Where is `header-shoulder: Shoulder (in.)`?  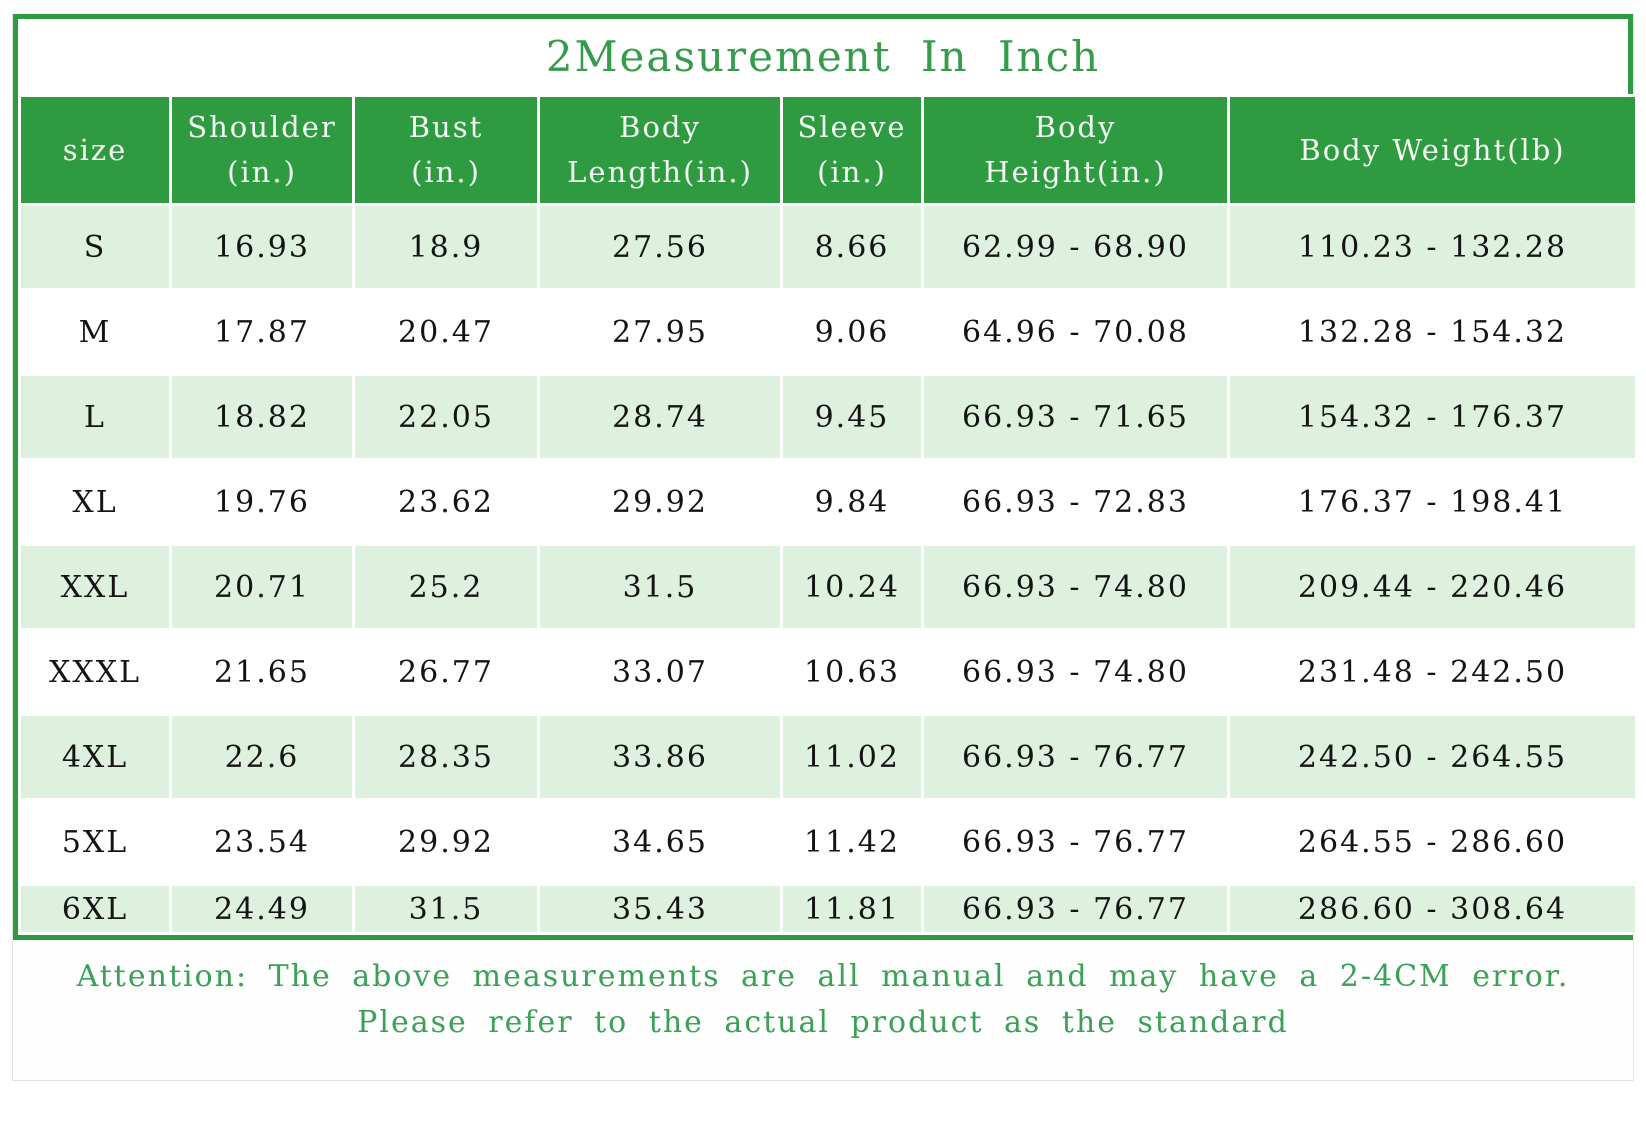 header-shoulder: Shoulder (in.) is located at coordinates (262, 150).